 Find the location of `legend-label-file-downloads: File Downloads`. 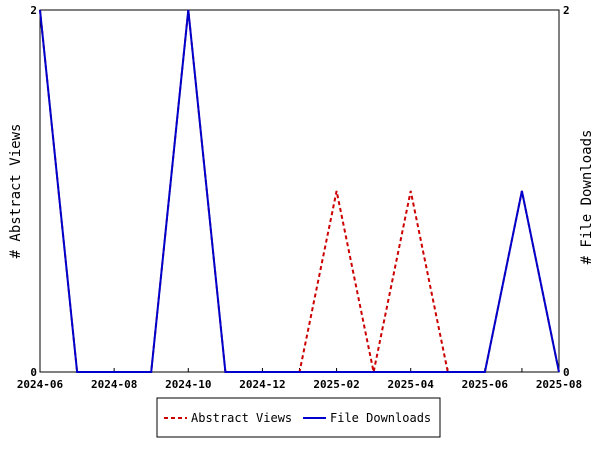

legend-label-file-downloads: File Downloads is located at coordinates (380, 418).